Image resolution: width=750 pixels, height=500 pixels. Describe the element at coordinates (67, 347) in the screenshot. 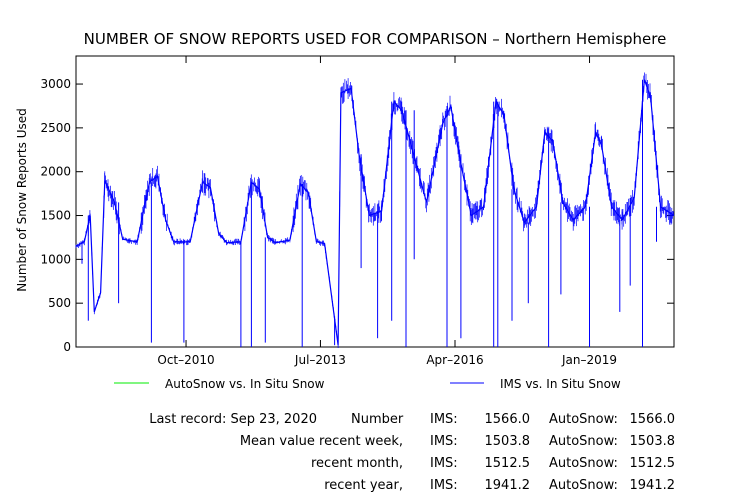

I see `y-tick-label: 0` at that location.